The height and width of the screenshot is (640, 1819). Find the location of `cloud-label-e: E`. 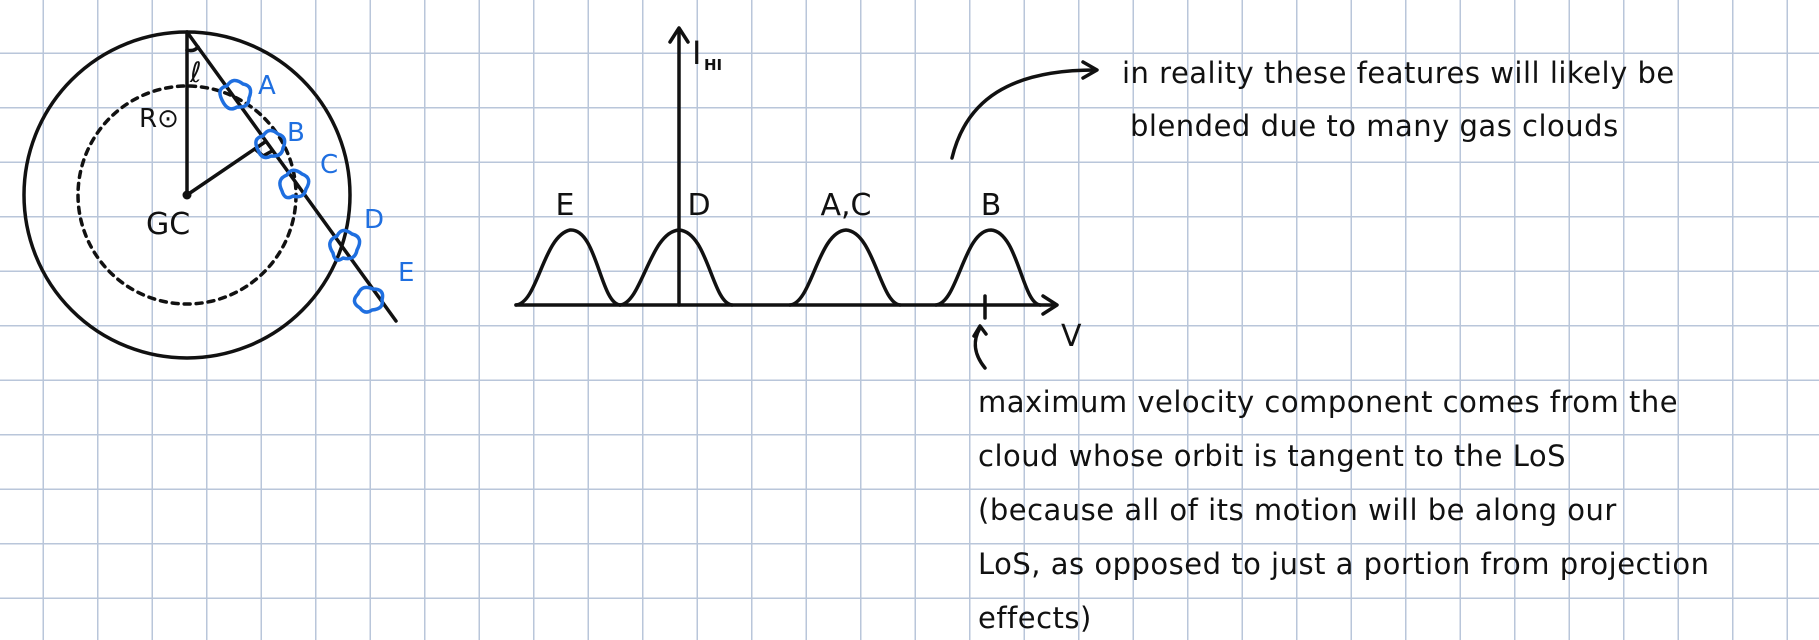

cloud-label-e: E is located at coordinates (406, 273).